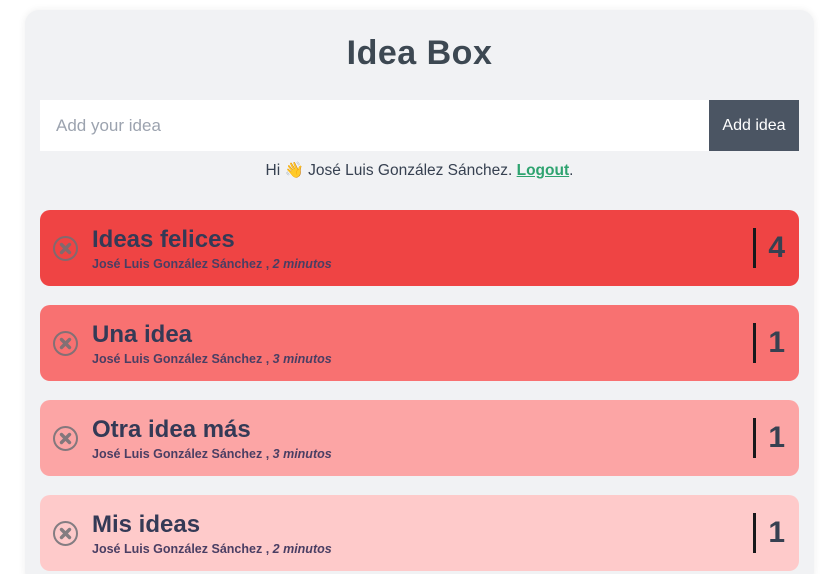 Image resolution: width=830 pixels, height=574 pixels. I want to click on greeting: Hi 👋 José Luis González Sánchez. Logout., so click(419, 170).